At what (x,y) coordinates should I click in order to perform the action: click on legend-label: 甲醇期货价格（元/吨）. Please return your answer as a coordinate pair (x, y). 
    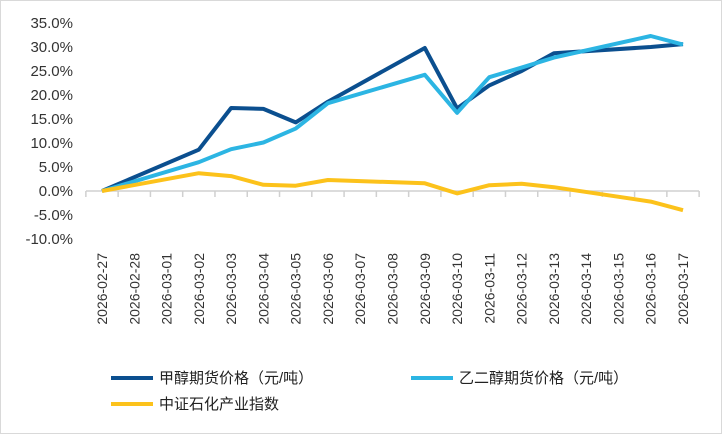
    Looking at the image, I should click on (236, 378).